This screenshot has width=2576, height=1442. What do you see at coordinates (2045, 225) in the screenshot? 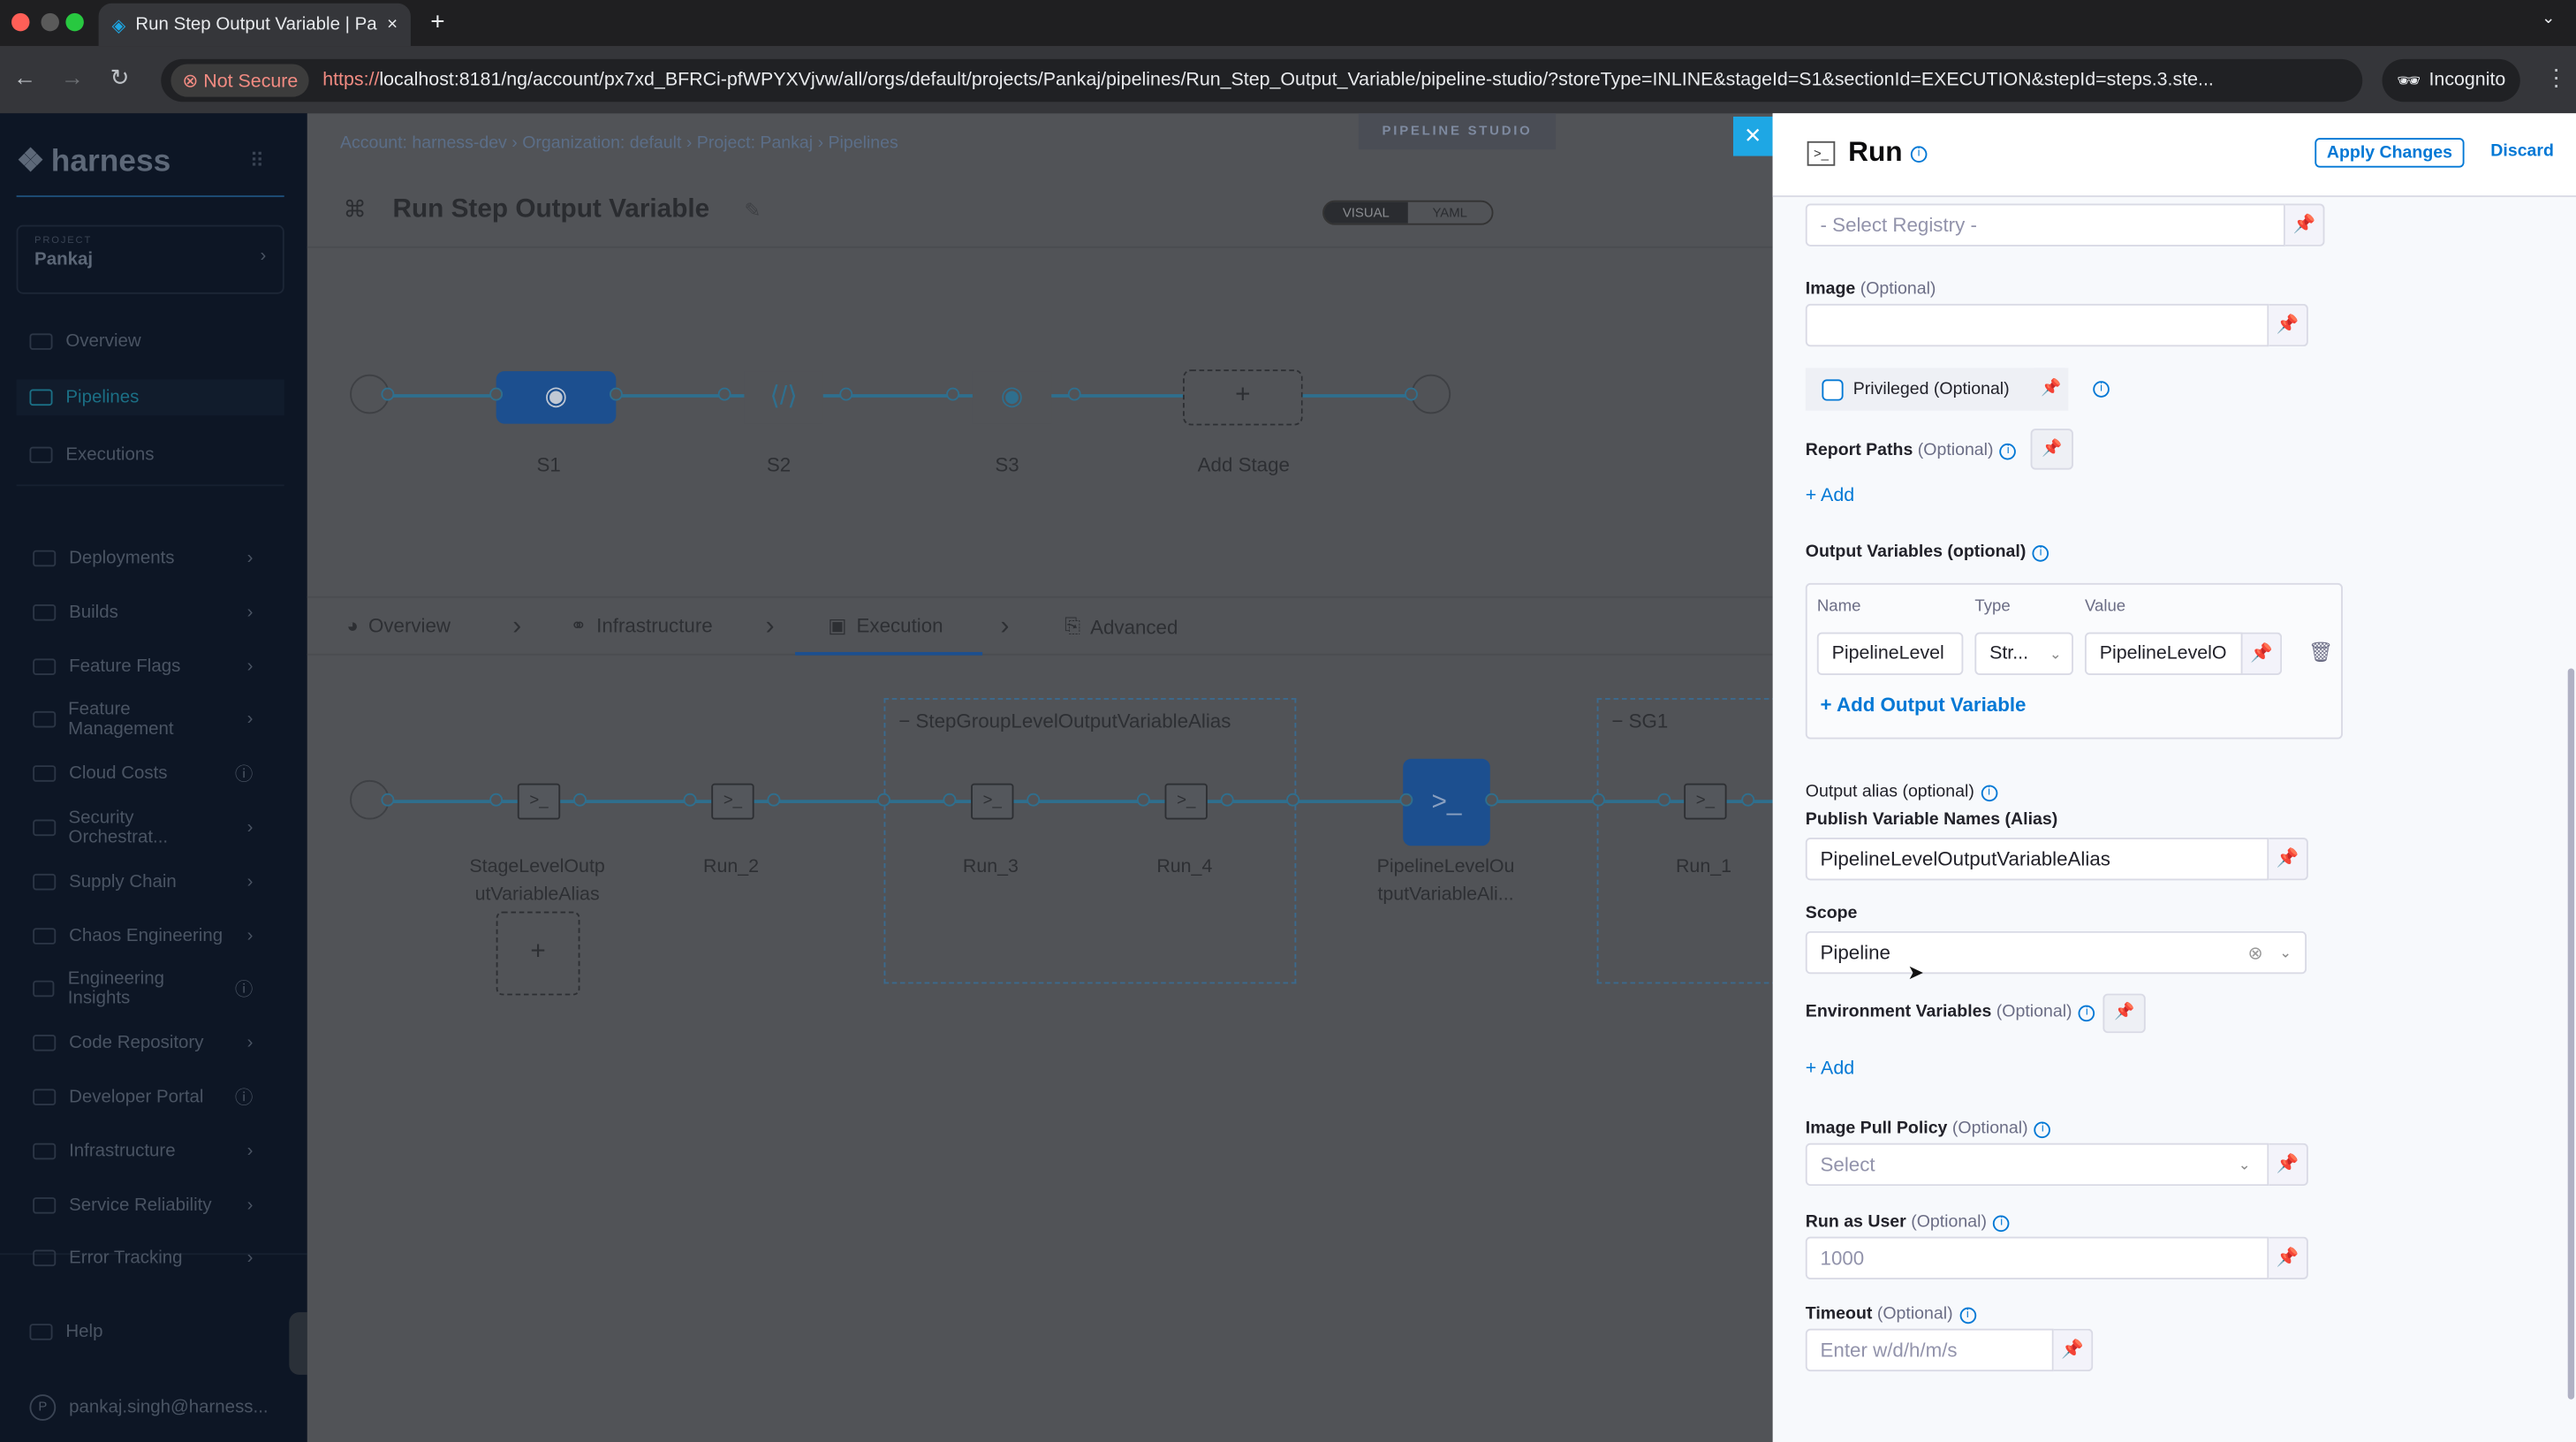
I see `registry-select: - Select Registry -` at bounding box center [2045, 225].